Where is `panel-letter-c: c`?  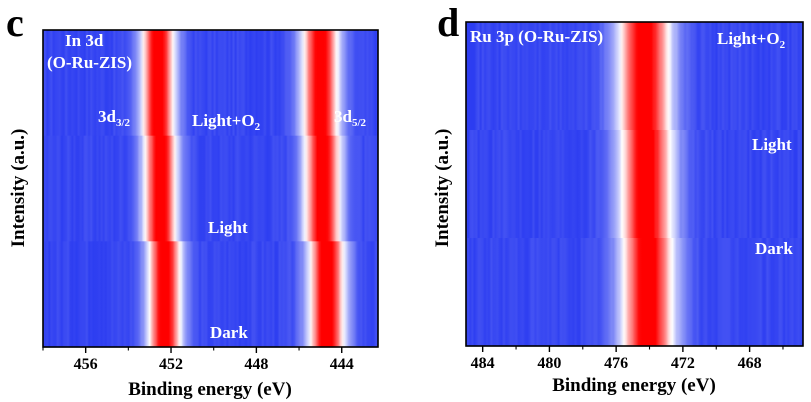
panel-letter-c: c is located at coordinates (15, 22).